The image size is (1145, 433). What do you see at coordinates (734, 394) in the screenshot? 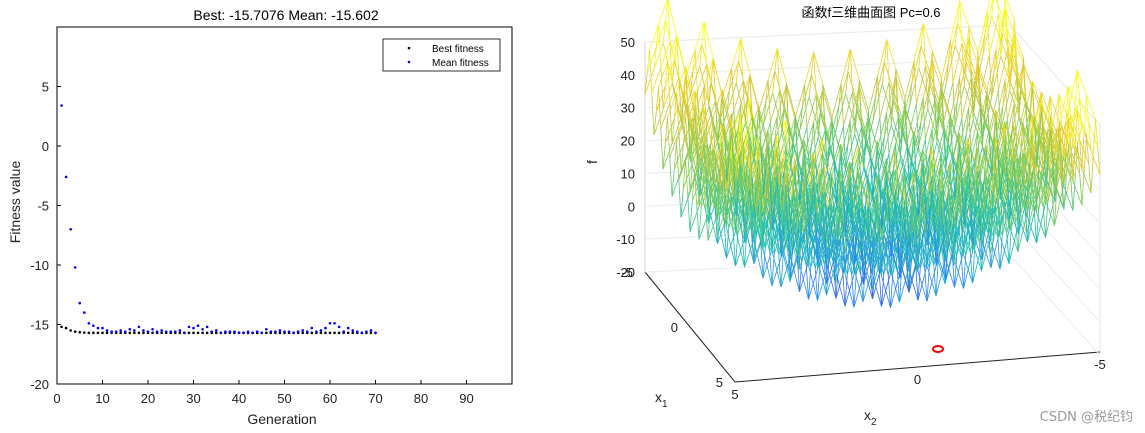
I see `x2-tick-label: 5` at bounding box center [734, 394].